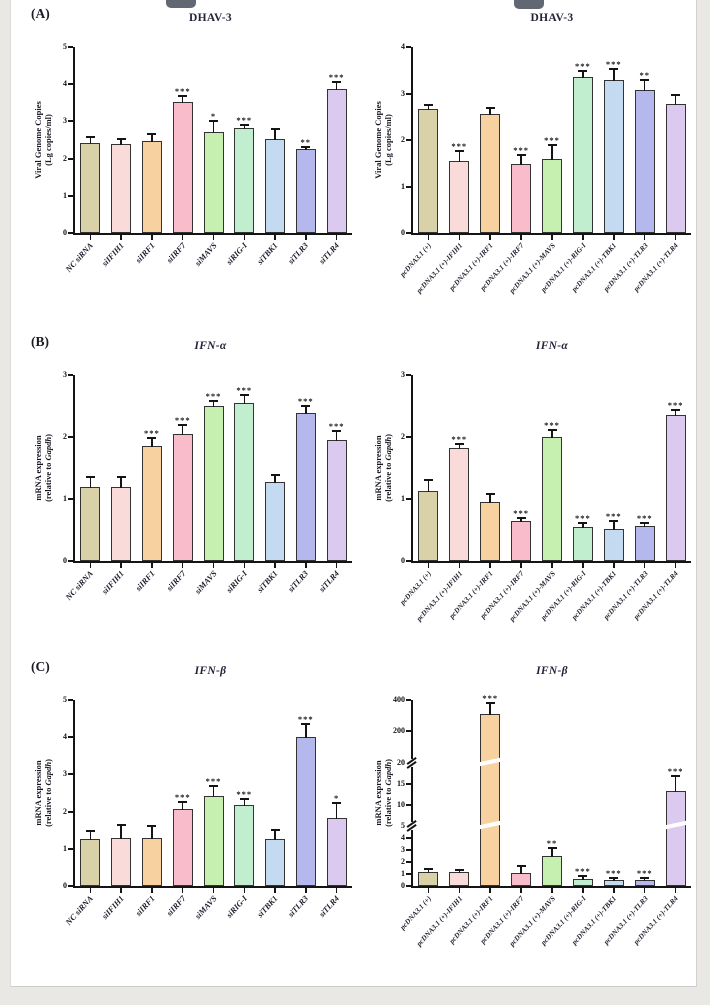 Image resolution: width=710 pixels, height=1005 pixels. Describe the element at coordinates (529, 4) in the screenshot. I see `artifact-smudge` at that location.